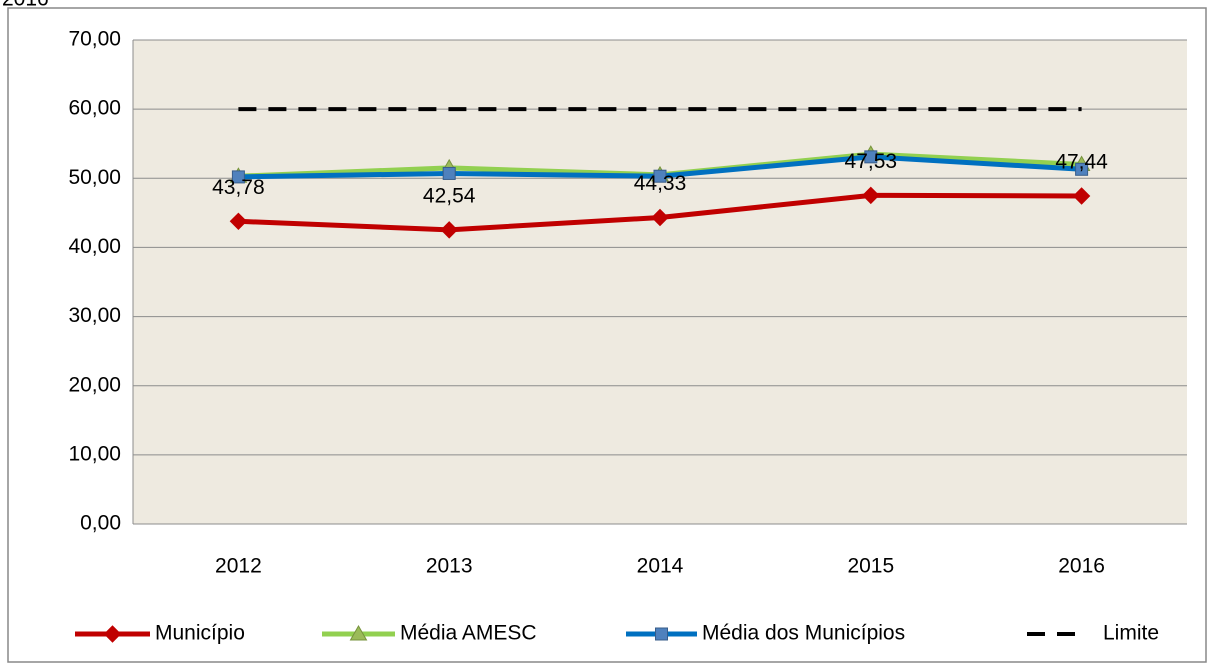 This screenshot has width=1207, height=663. Describe the element at coordinates (25, 5) in the screenshot. I see `chart-title: 2016` at that location.